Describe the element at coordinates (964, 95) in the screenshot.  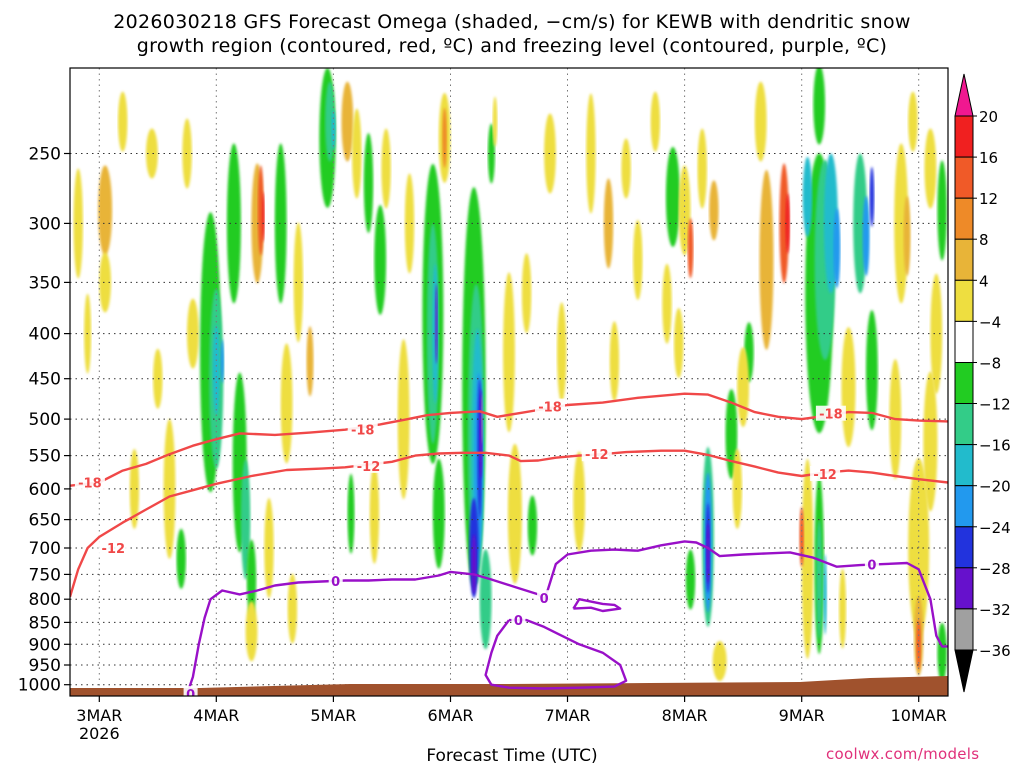
I see `colorbar-top-arrow` at that location.